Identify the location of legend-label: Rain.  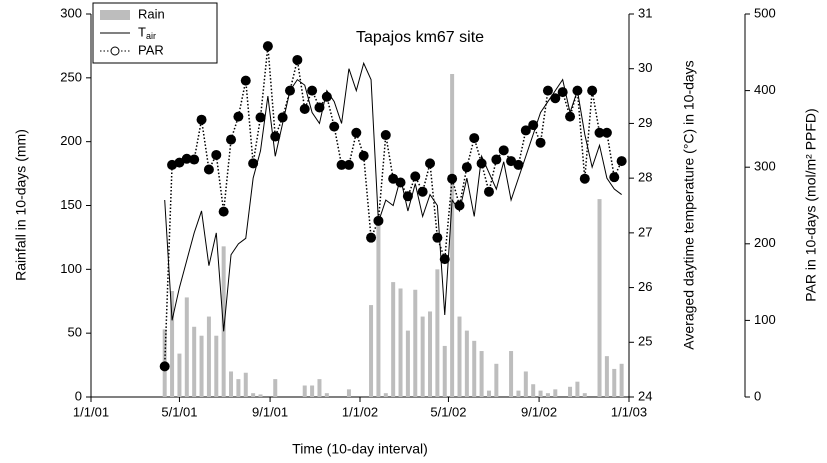
(151, 13).